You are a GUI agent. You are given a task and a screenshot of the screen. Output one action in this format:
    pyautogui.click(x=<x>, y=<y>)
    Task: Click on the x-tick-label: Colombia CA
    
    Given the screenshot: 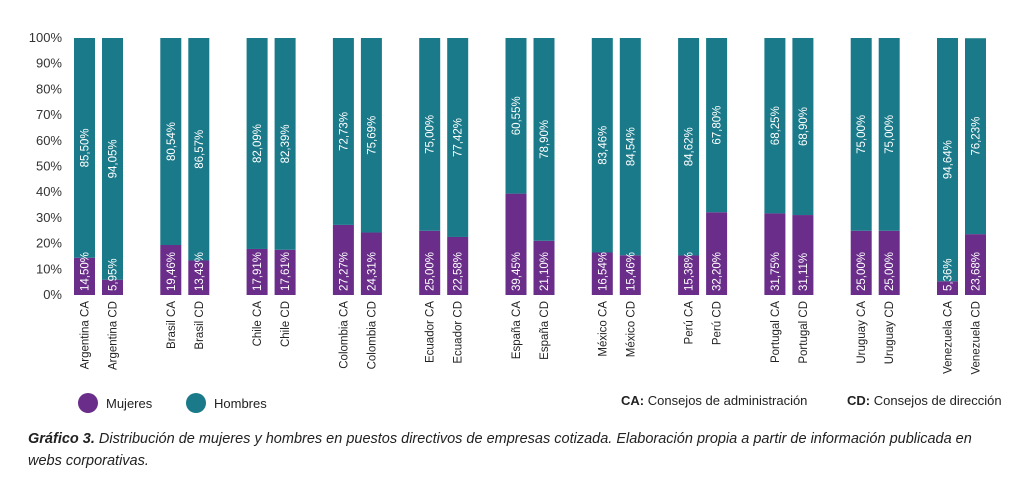 What is the action you would take?
    pyautogui.click(x=344, y=335)
    